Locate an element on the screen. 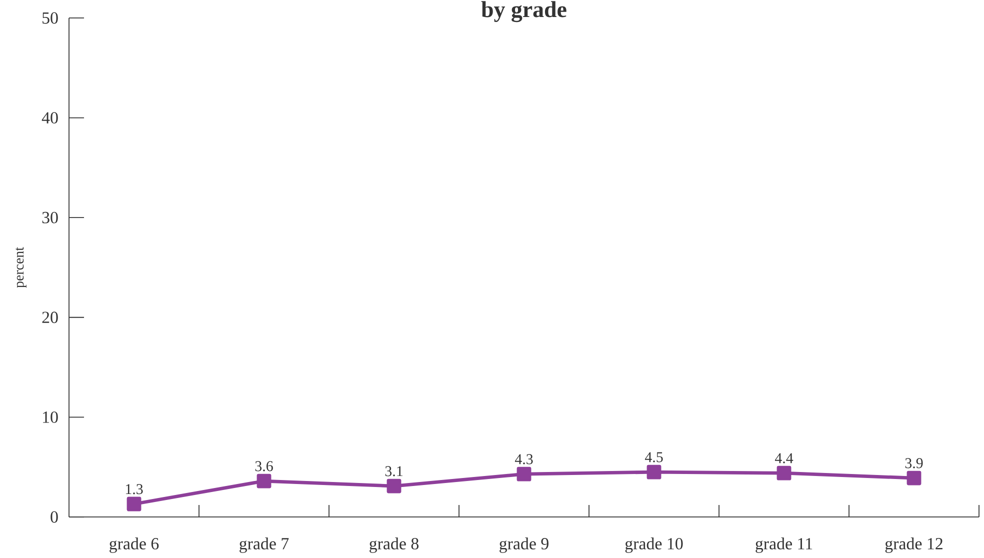  x-tick-label: grade 6 is located at coordinates (134, 545).